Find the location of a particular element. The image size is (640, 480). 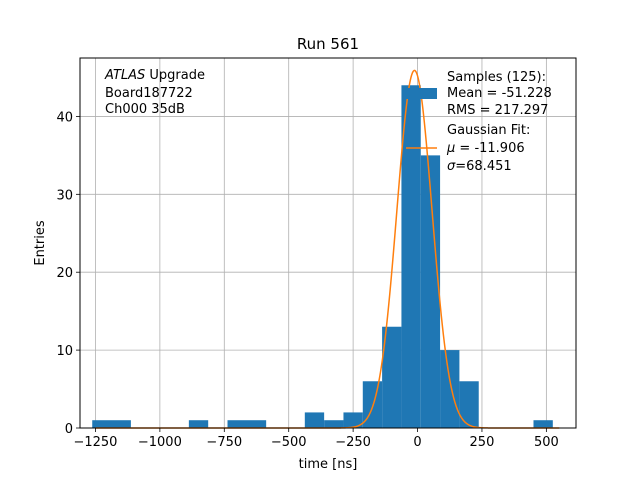

x-tick-label: 250 is located at coordinates (482, 442).